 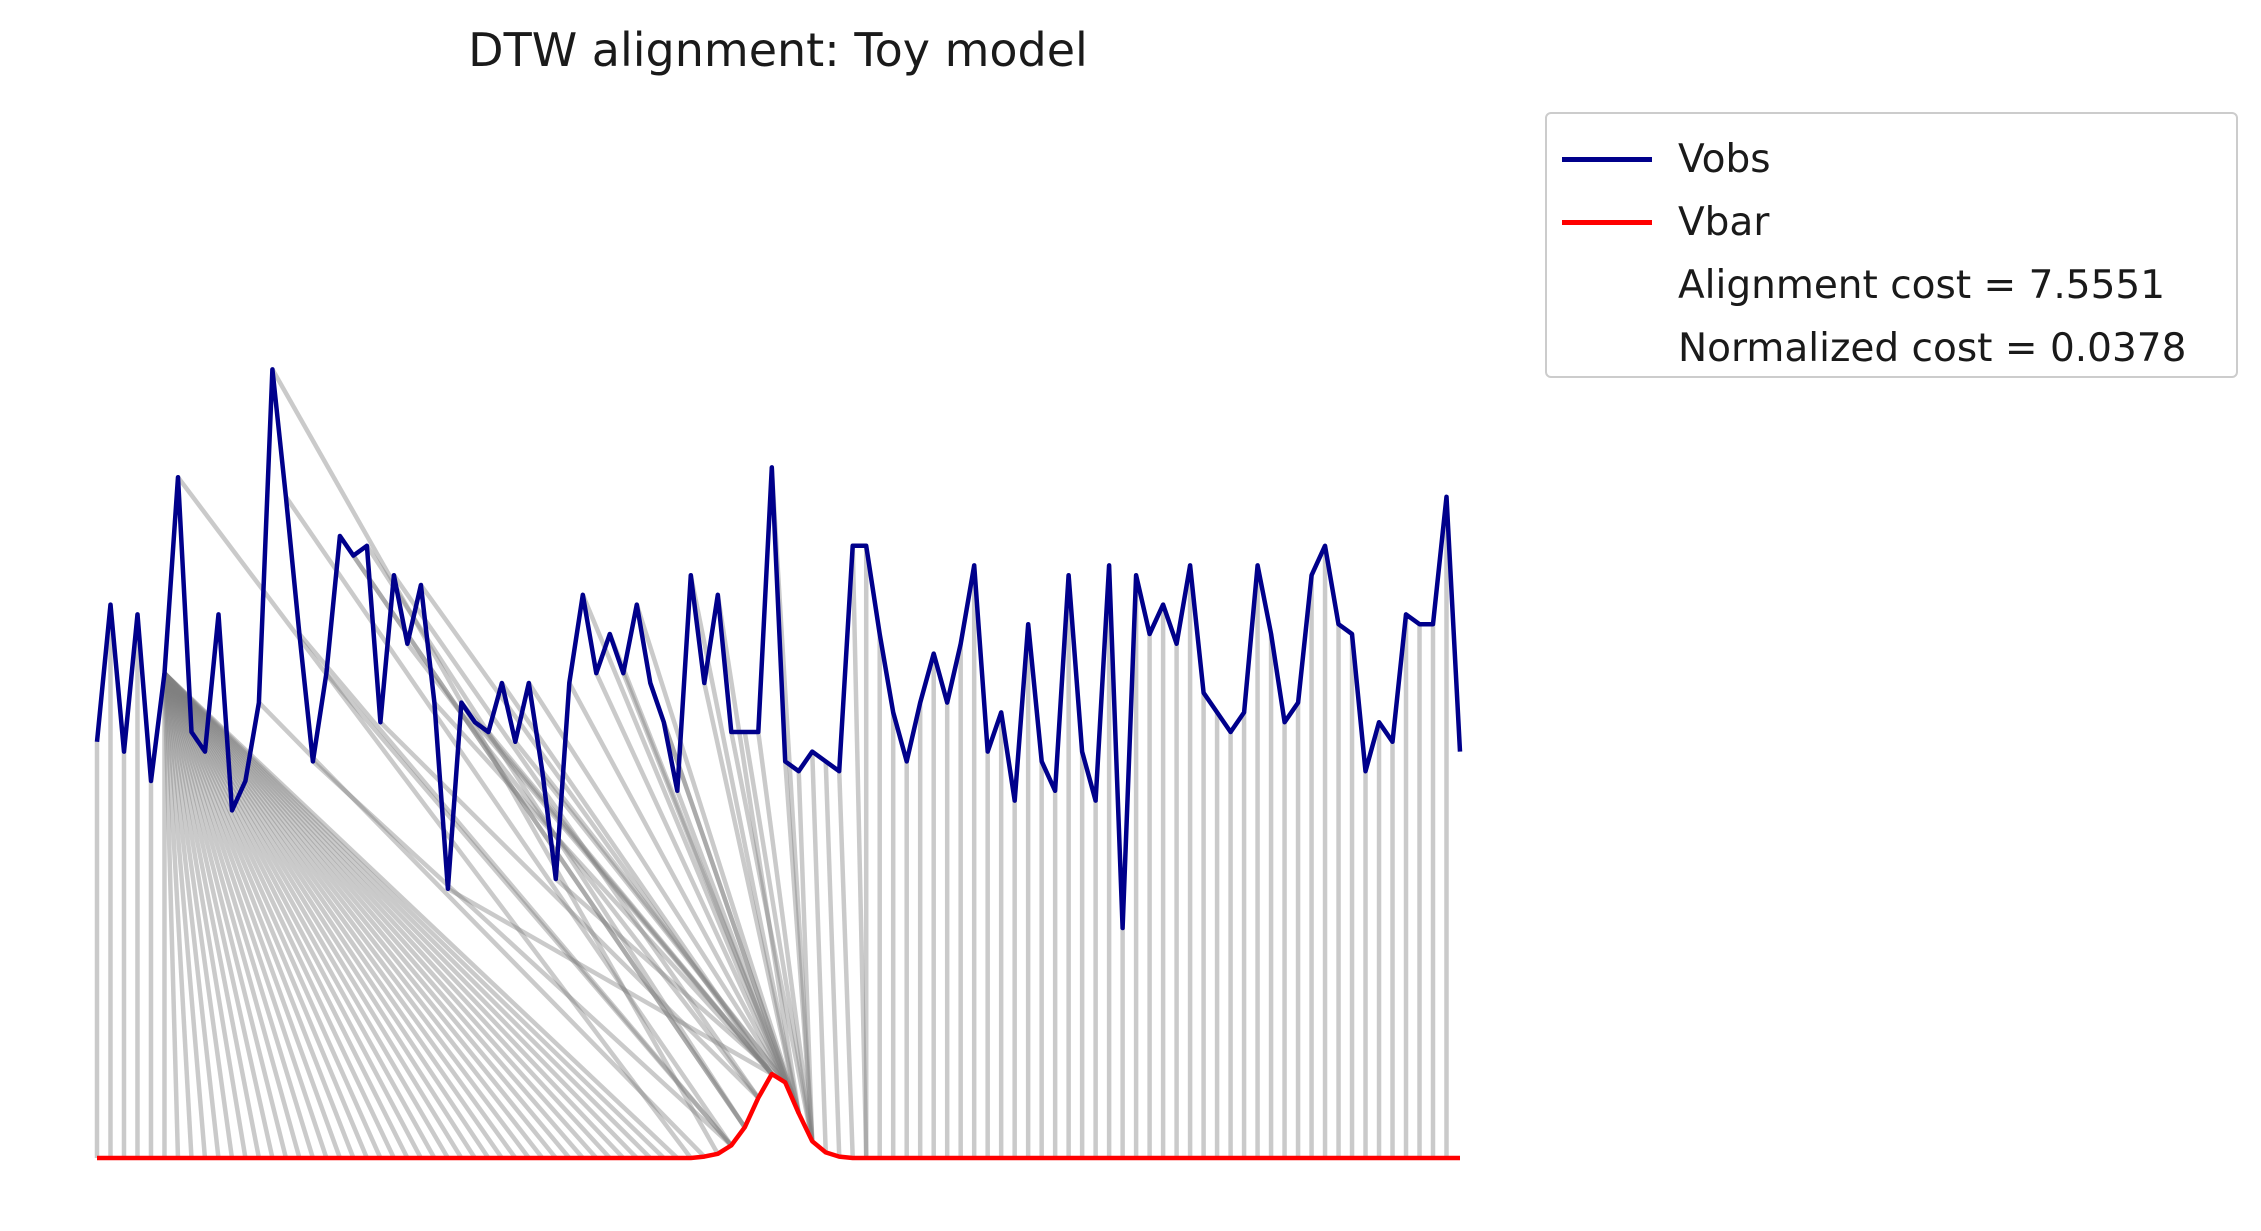 What do you see at coordinates (1932, 348) in the screenshot?
I see `normalized-cost-text: Normalized cost = 0.0378` at bounding box center [1932, 348].